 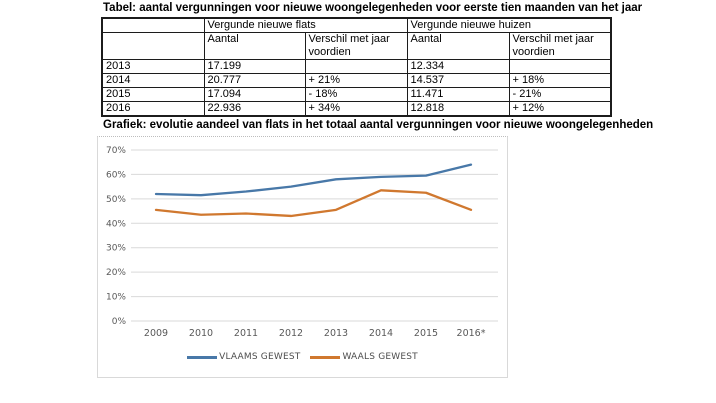 I want to click on waals-gewest-line-swatch-icon, so click(x=325, y=357).